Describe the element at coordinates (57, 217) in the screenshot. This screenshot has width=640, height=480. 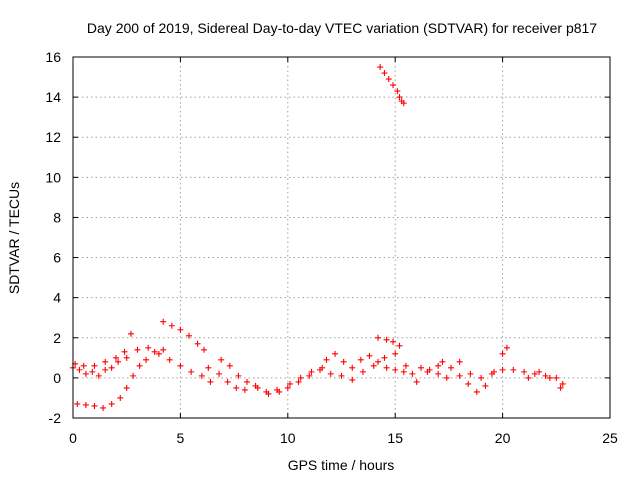
I see `y-tick-label: 8` at that location.